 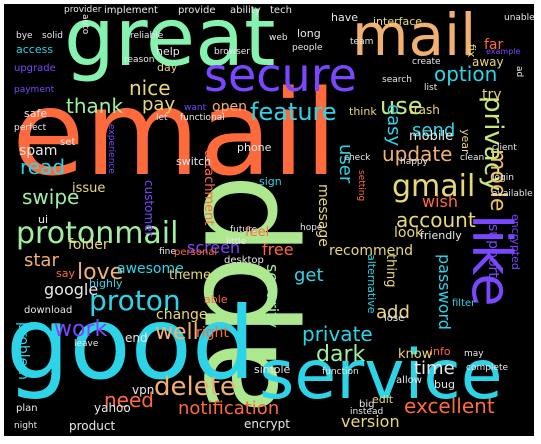 What do you see at coordinates (36, 113) in the screenshot?
I see `cloud-word: safe` at bounding box center [36, 113].